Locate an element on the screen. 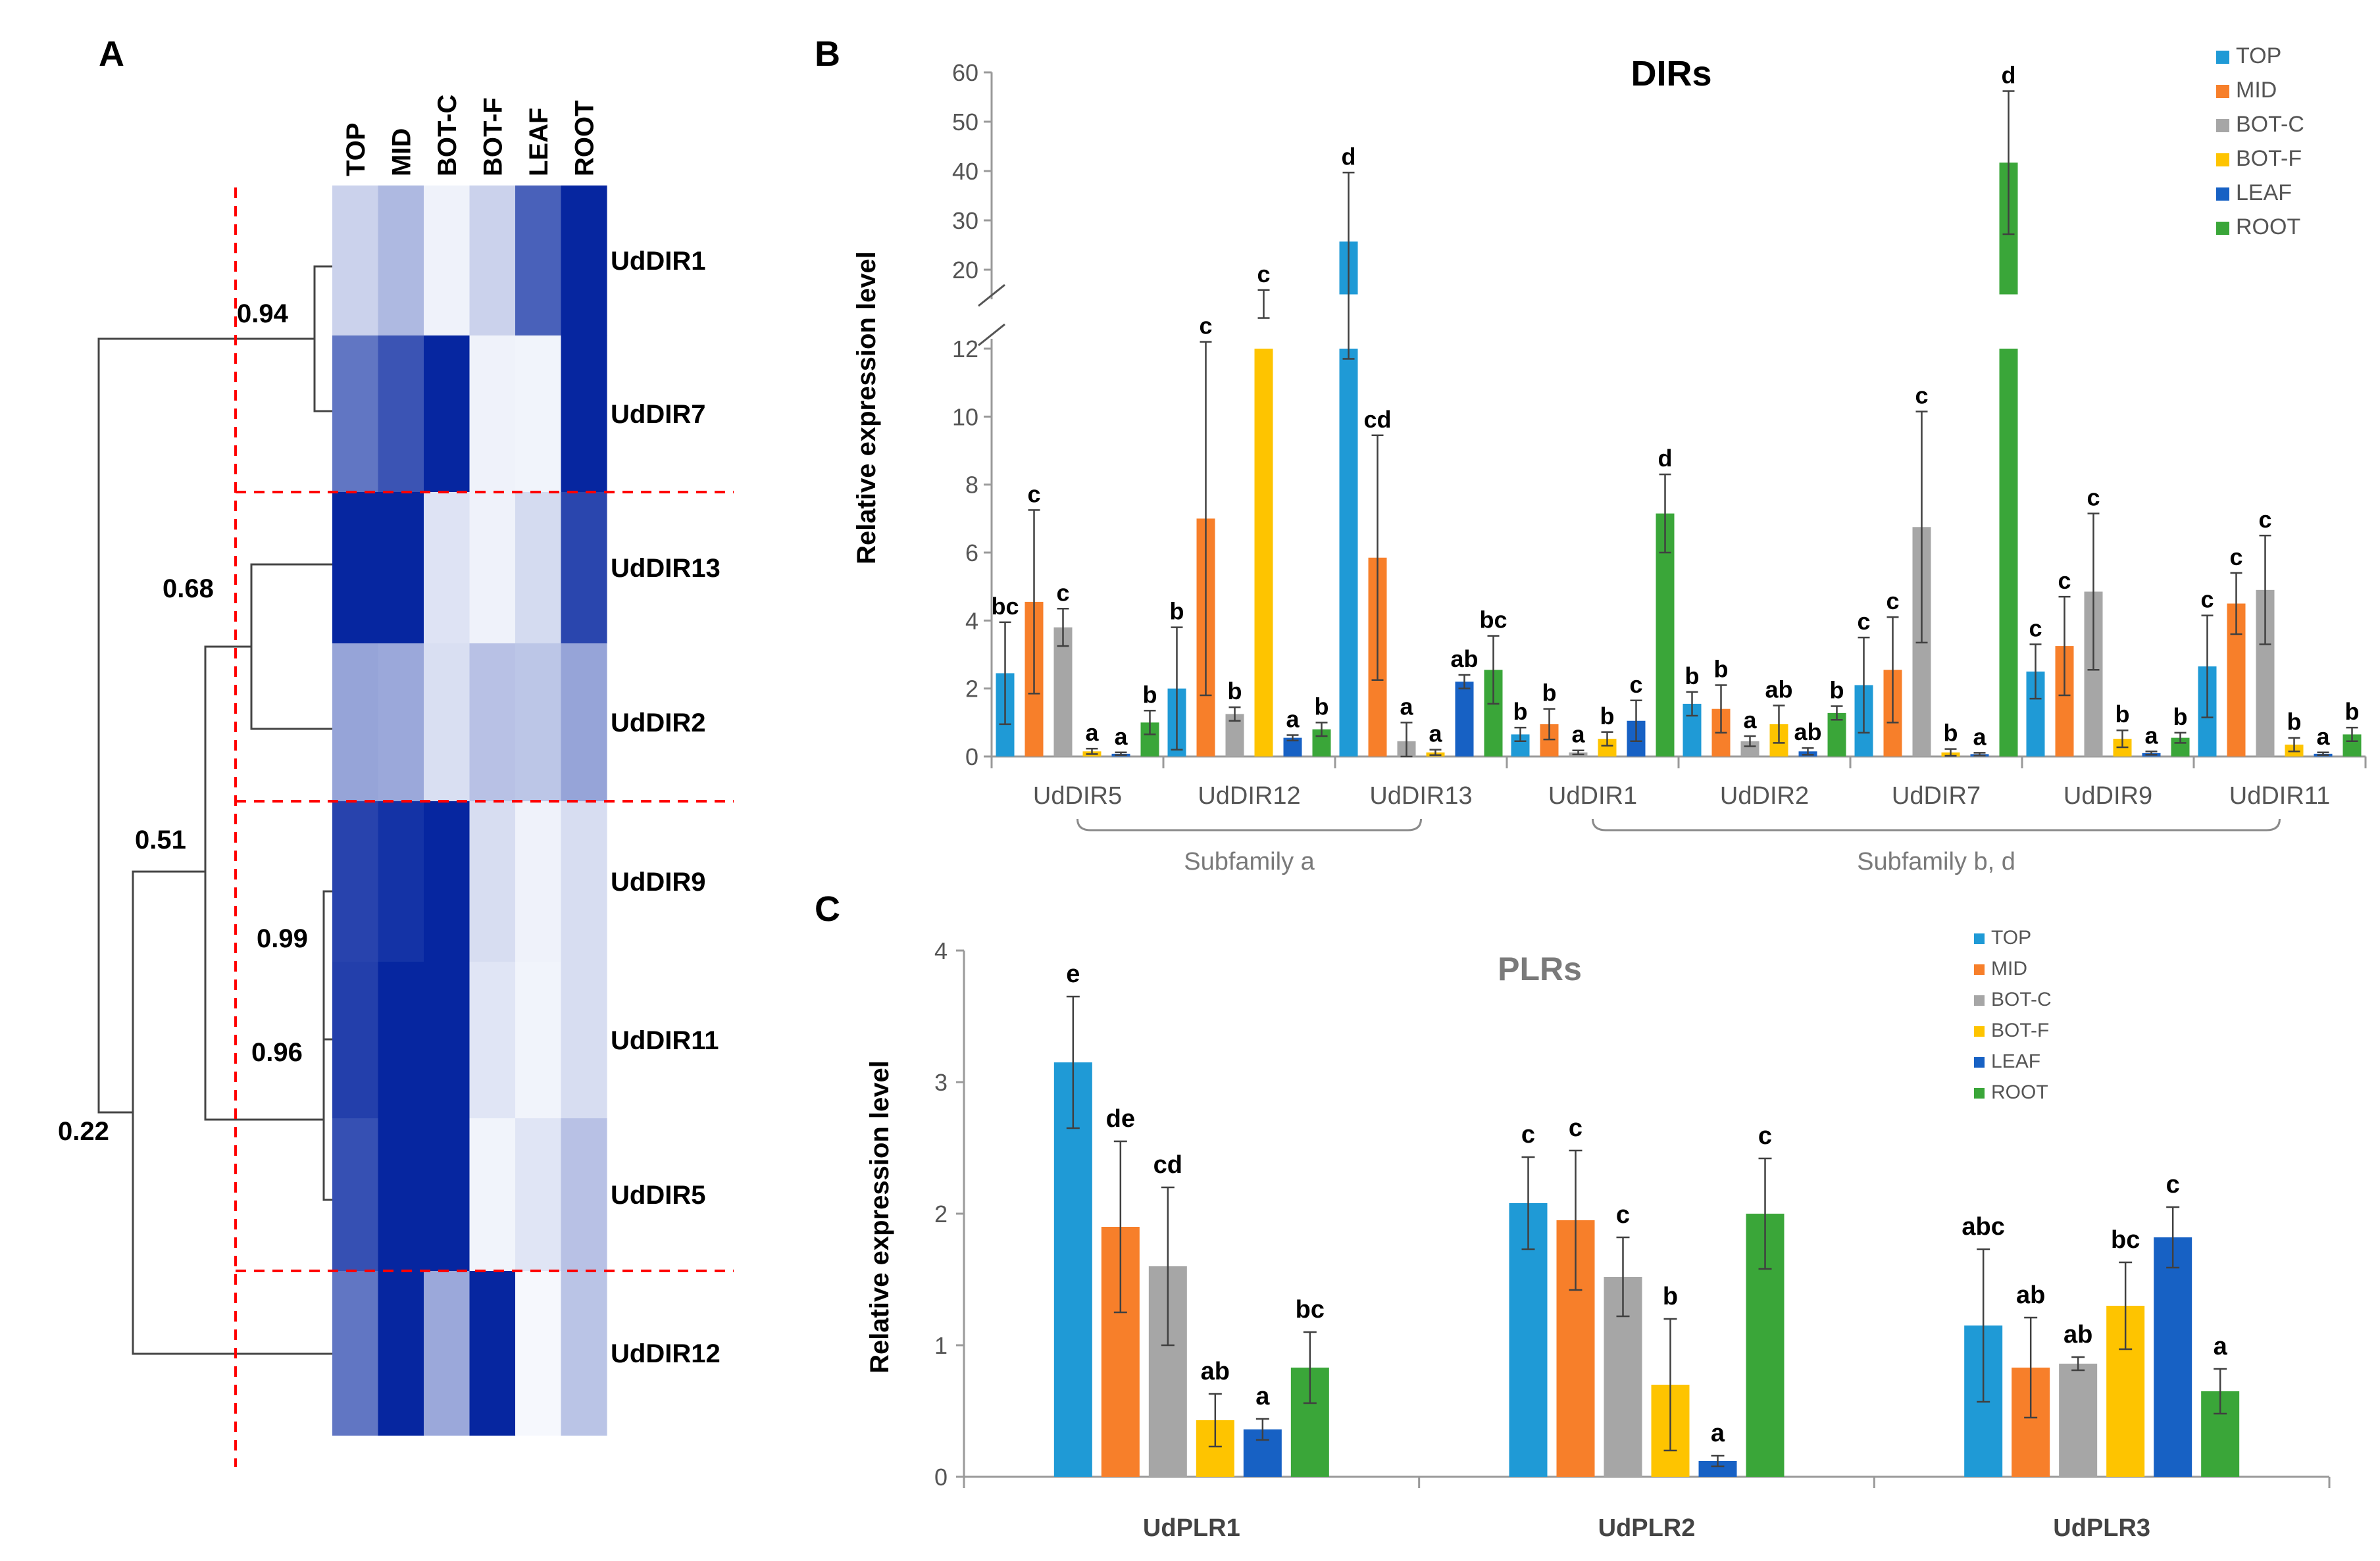  significance-letter: abc is located at coordinates (1983, 1227).